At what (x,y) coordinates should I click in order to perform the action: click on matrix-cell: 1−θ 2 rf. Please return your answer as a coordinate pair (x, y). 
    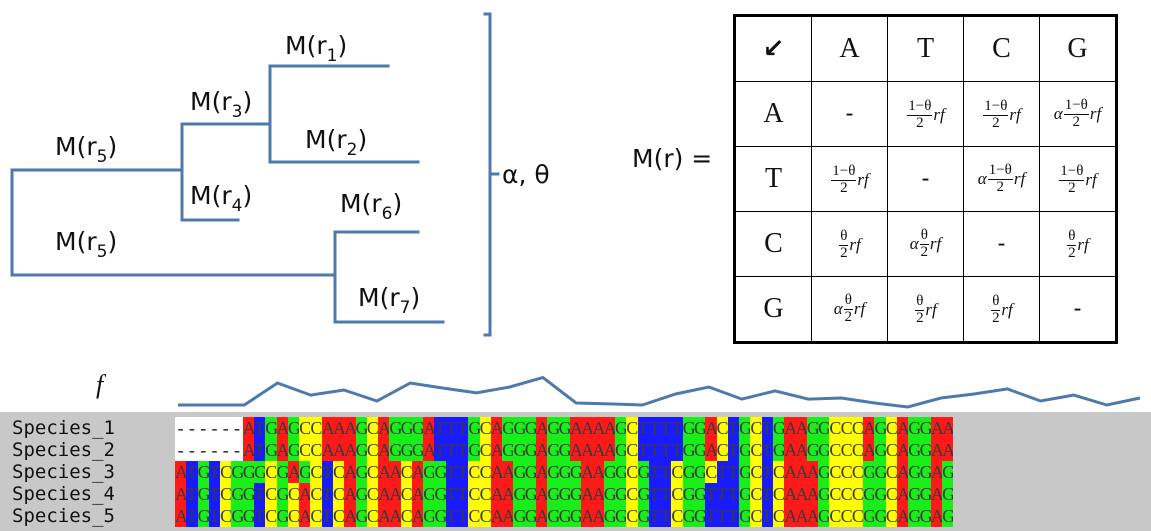
    Looking at the image, I should click on (849, 179).